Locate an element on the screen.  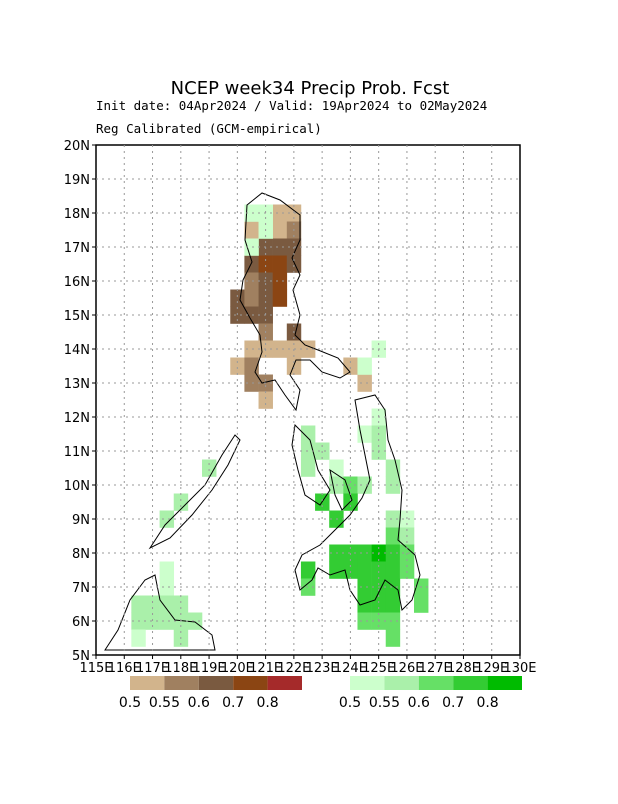
x-tick-label: 125E is located at coordinates (378, 668).